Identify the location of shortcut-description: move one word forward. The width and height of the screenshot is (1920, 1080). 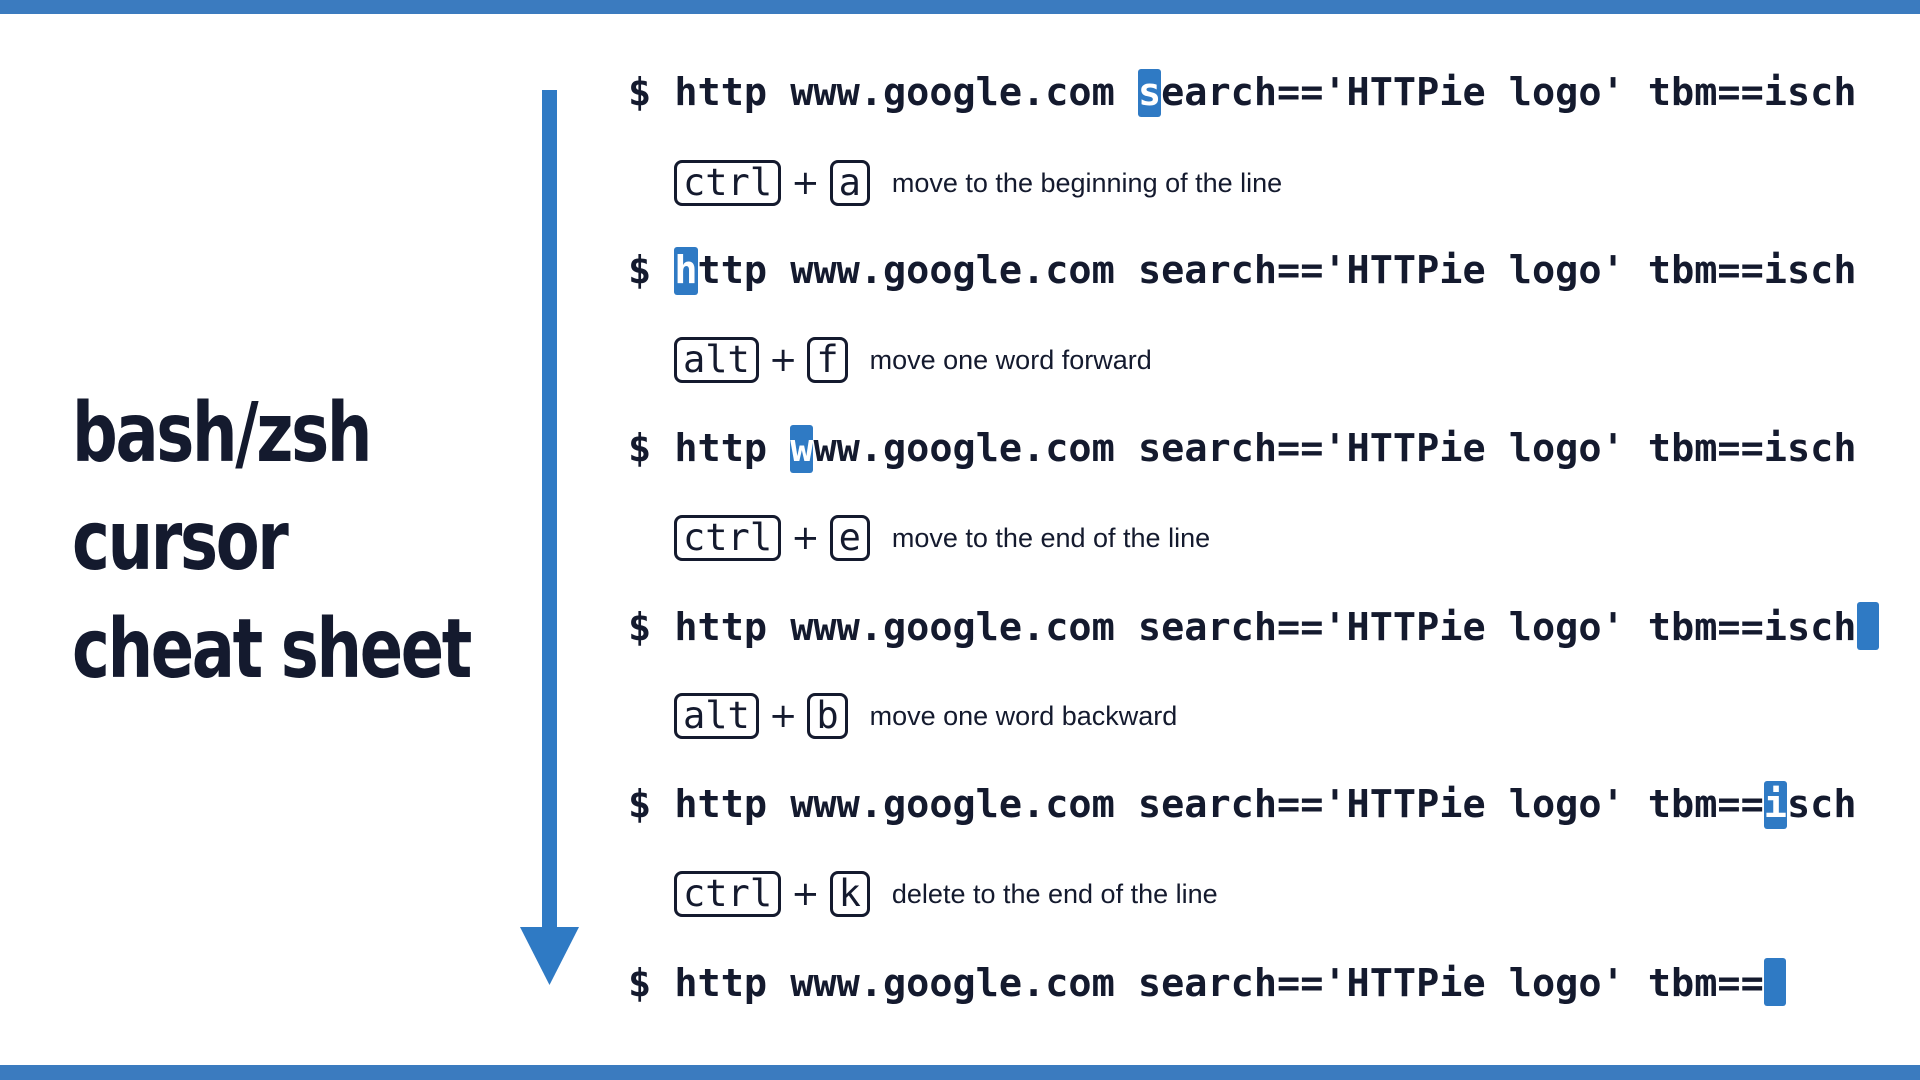
(1010, 359).